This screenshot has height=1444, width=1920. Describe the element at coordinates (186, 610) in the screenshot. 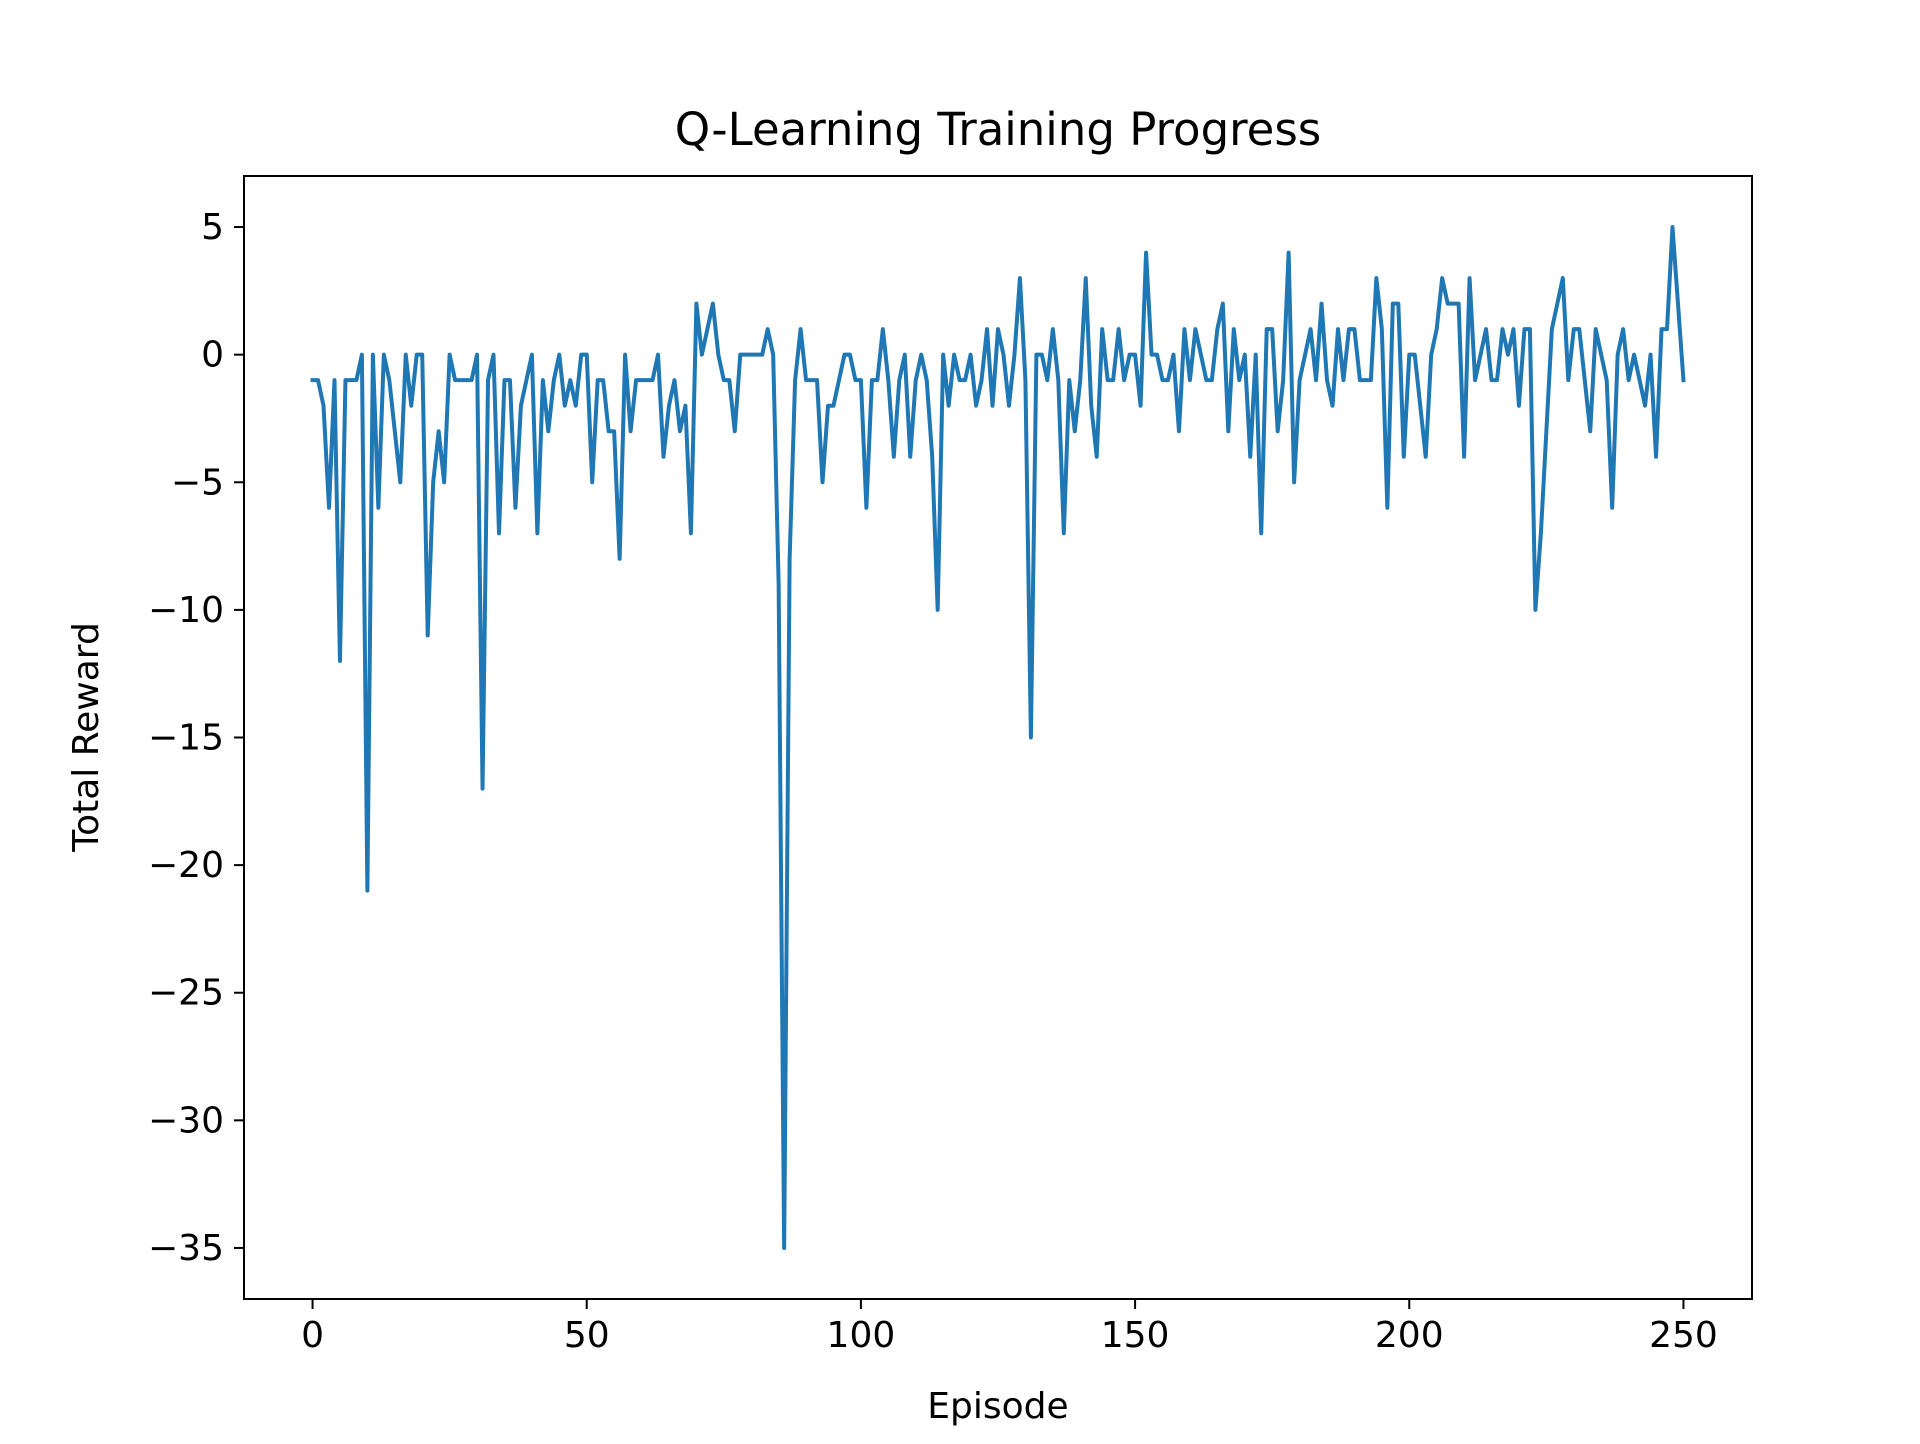

I see `y-tick-label: −10` at that location.